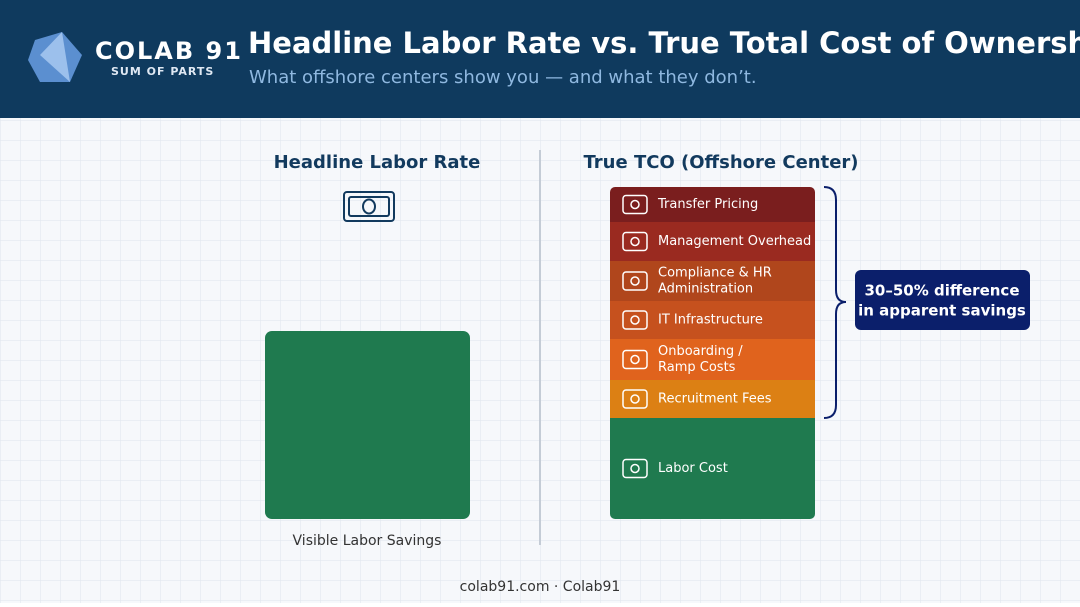  I want to click on segment-label: Administration, so click(705, 289).